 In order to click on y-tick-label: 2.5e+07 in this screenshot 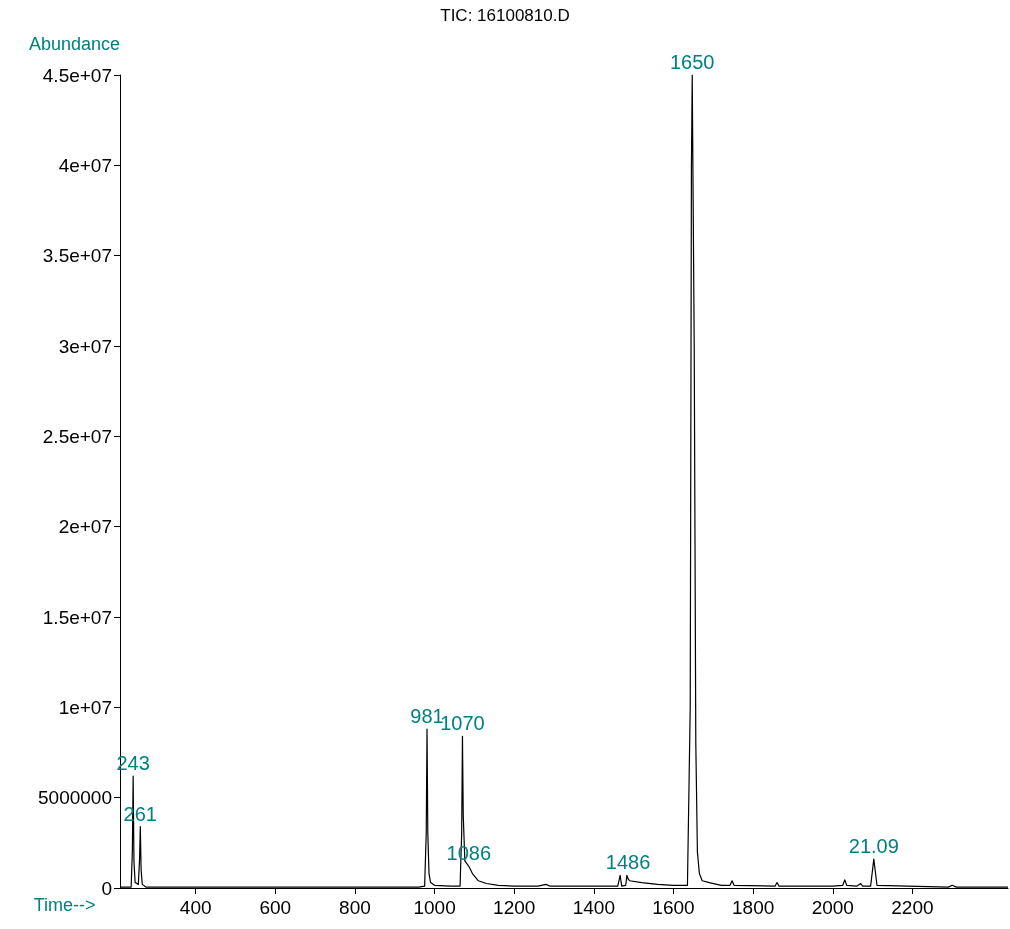, I will do `click(77, 436)`.